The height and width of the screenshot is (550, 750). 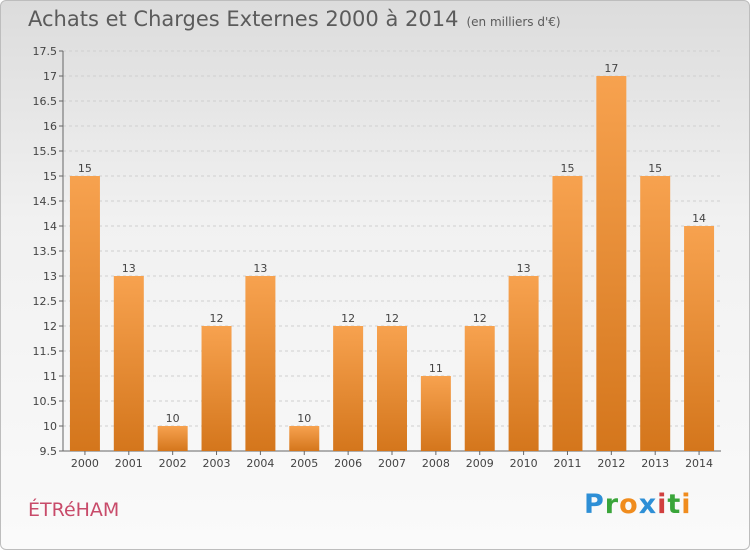 What do you see at coordinates (243, 19) in the screenshot?
I see `chart-title-text: Achats et Charges Externes 2000 à 2014` at bounding box center [243, 19].